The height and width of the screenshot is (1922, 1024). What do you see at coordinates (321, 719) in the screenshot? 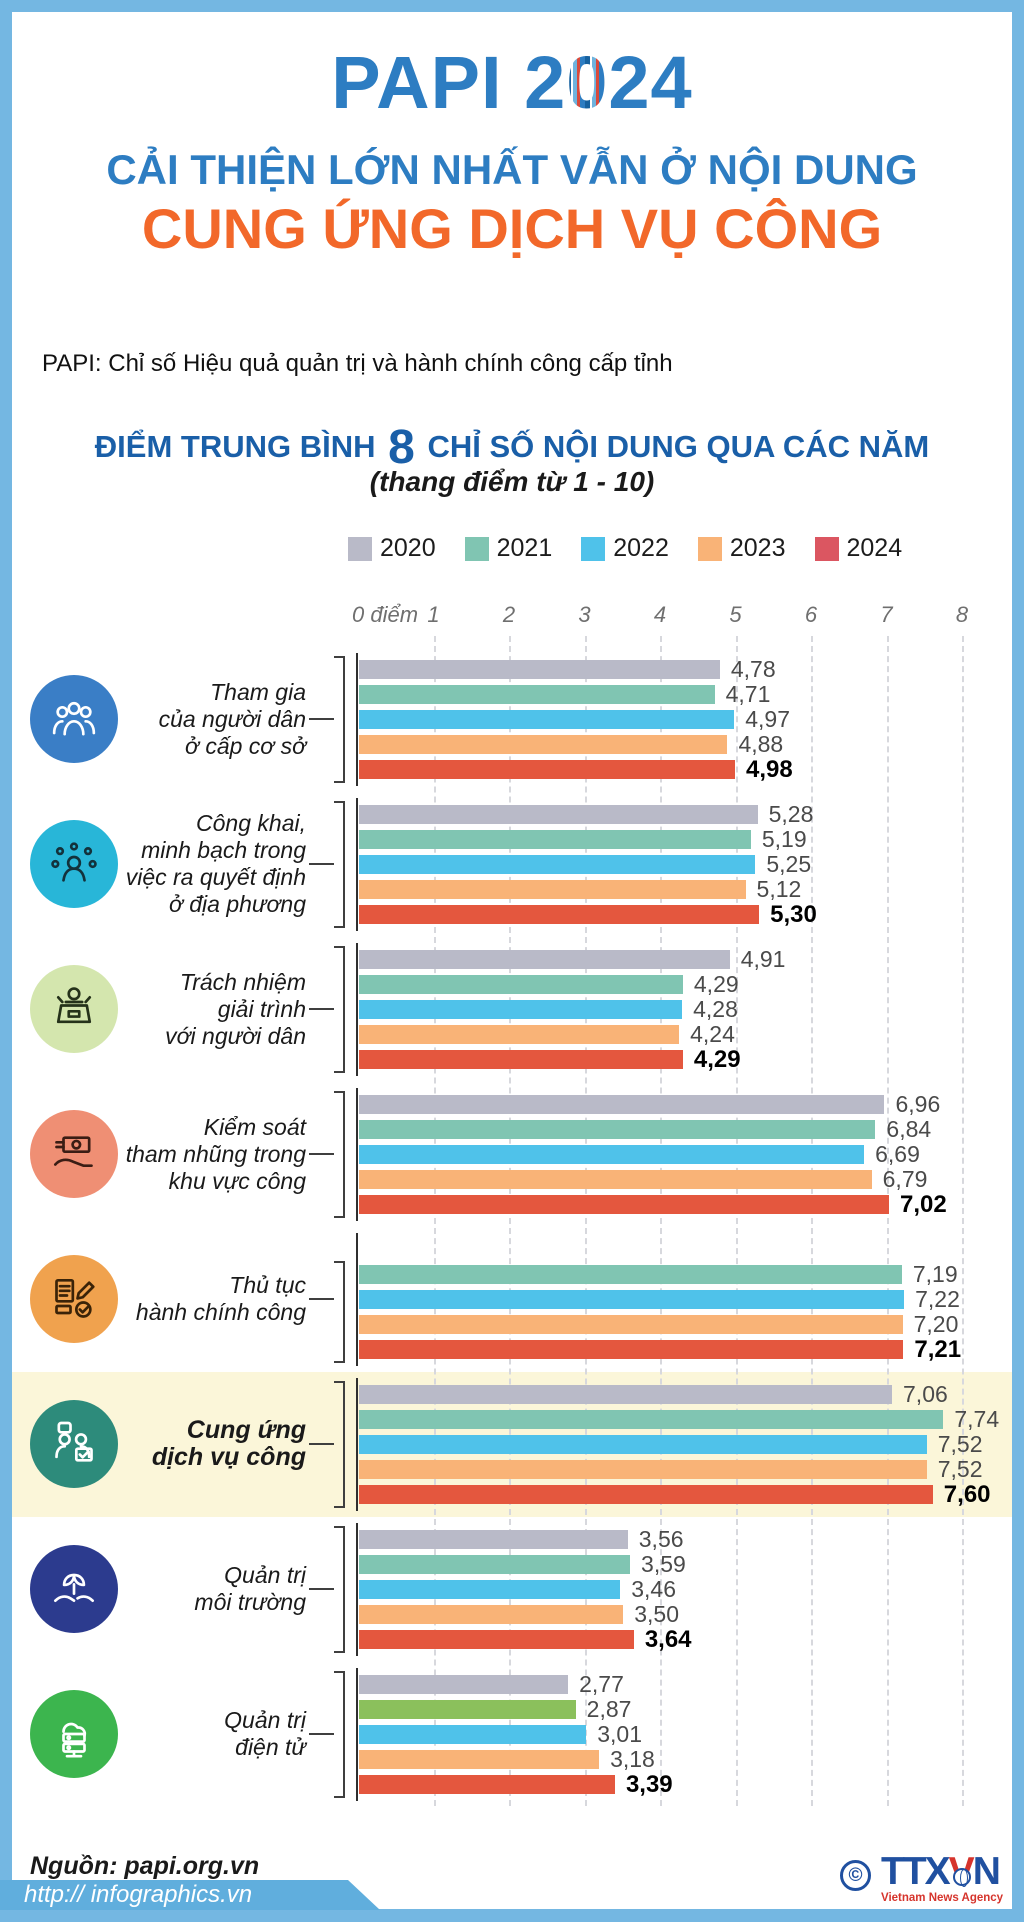
I see `label-connector-tham-gia` at bounding box center [321, 719].